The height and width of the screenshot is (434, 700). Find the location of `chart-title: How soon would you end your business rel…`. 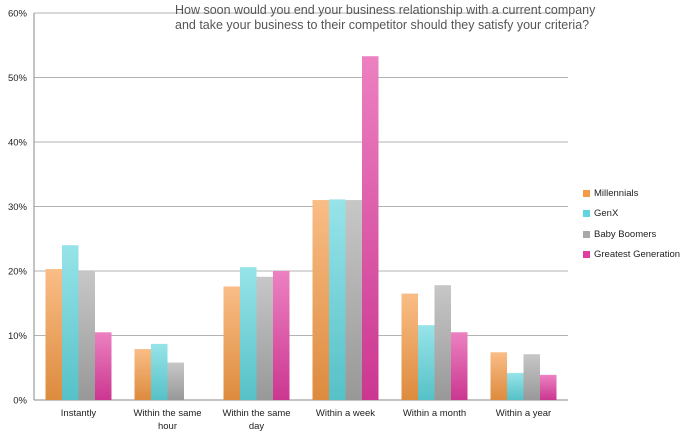

chart-title: How soon would you end your business rel… is located at coordinates (385, 17).